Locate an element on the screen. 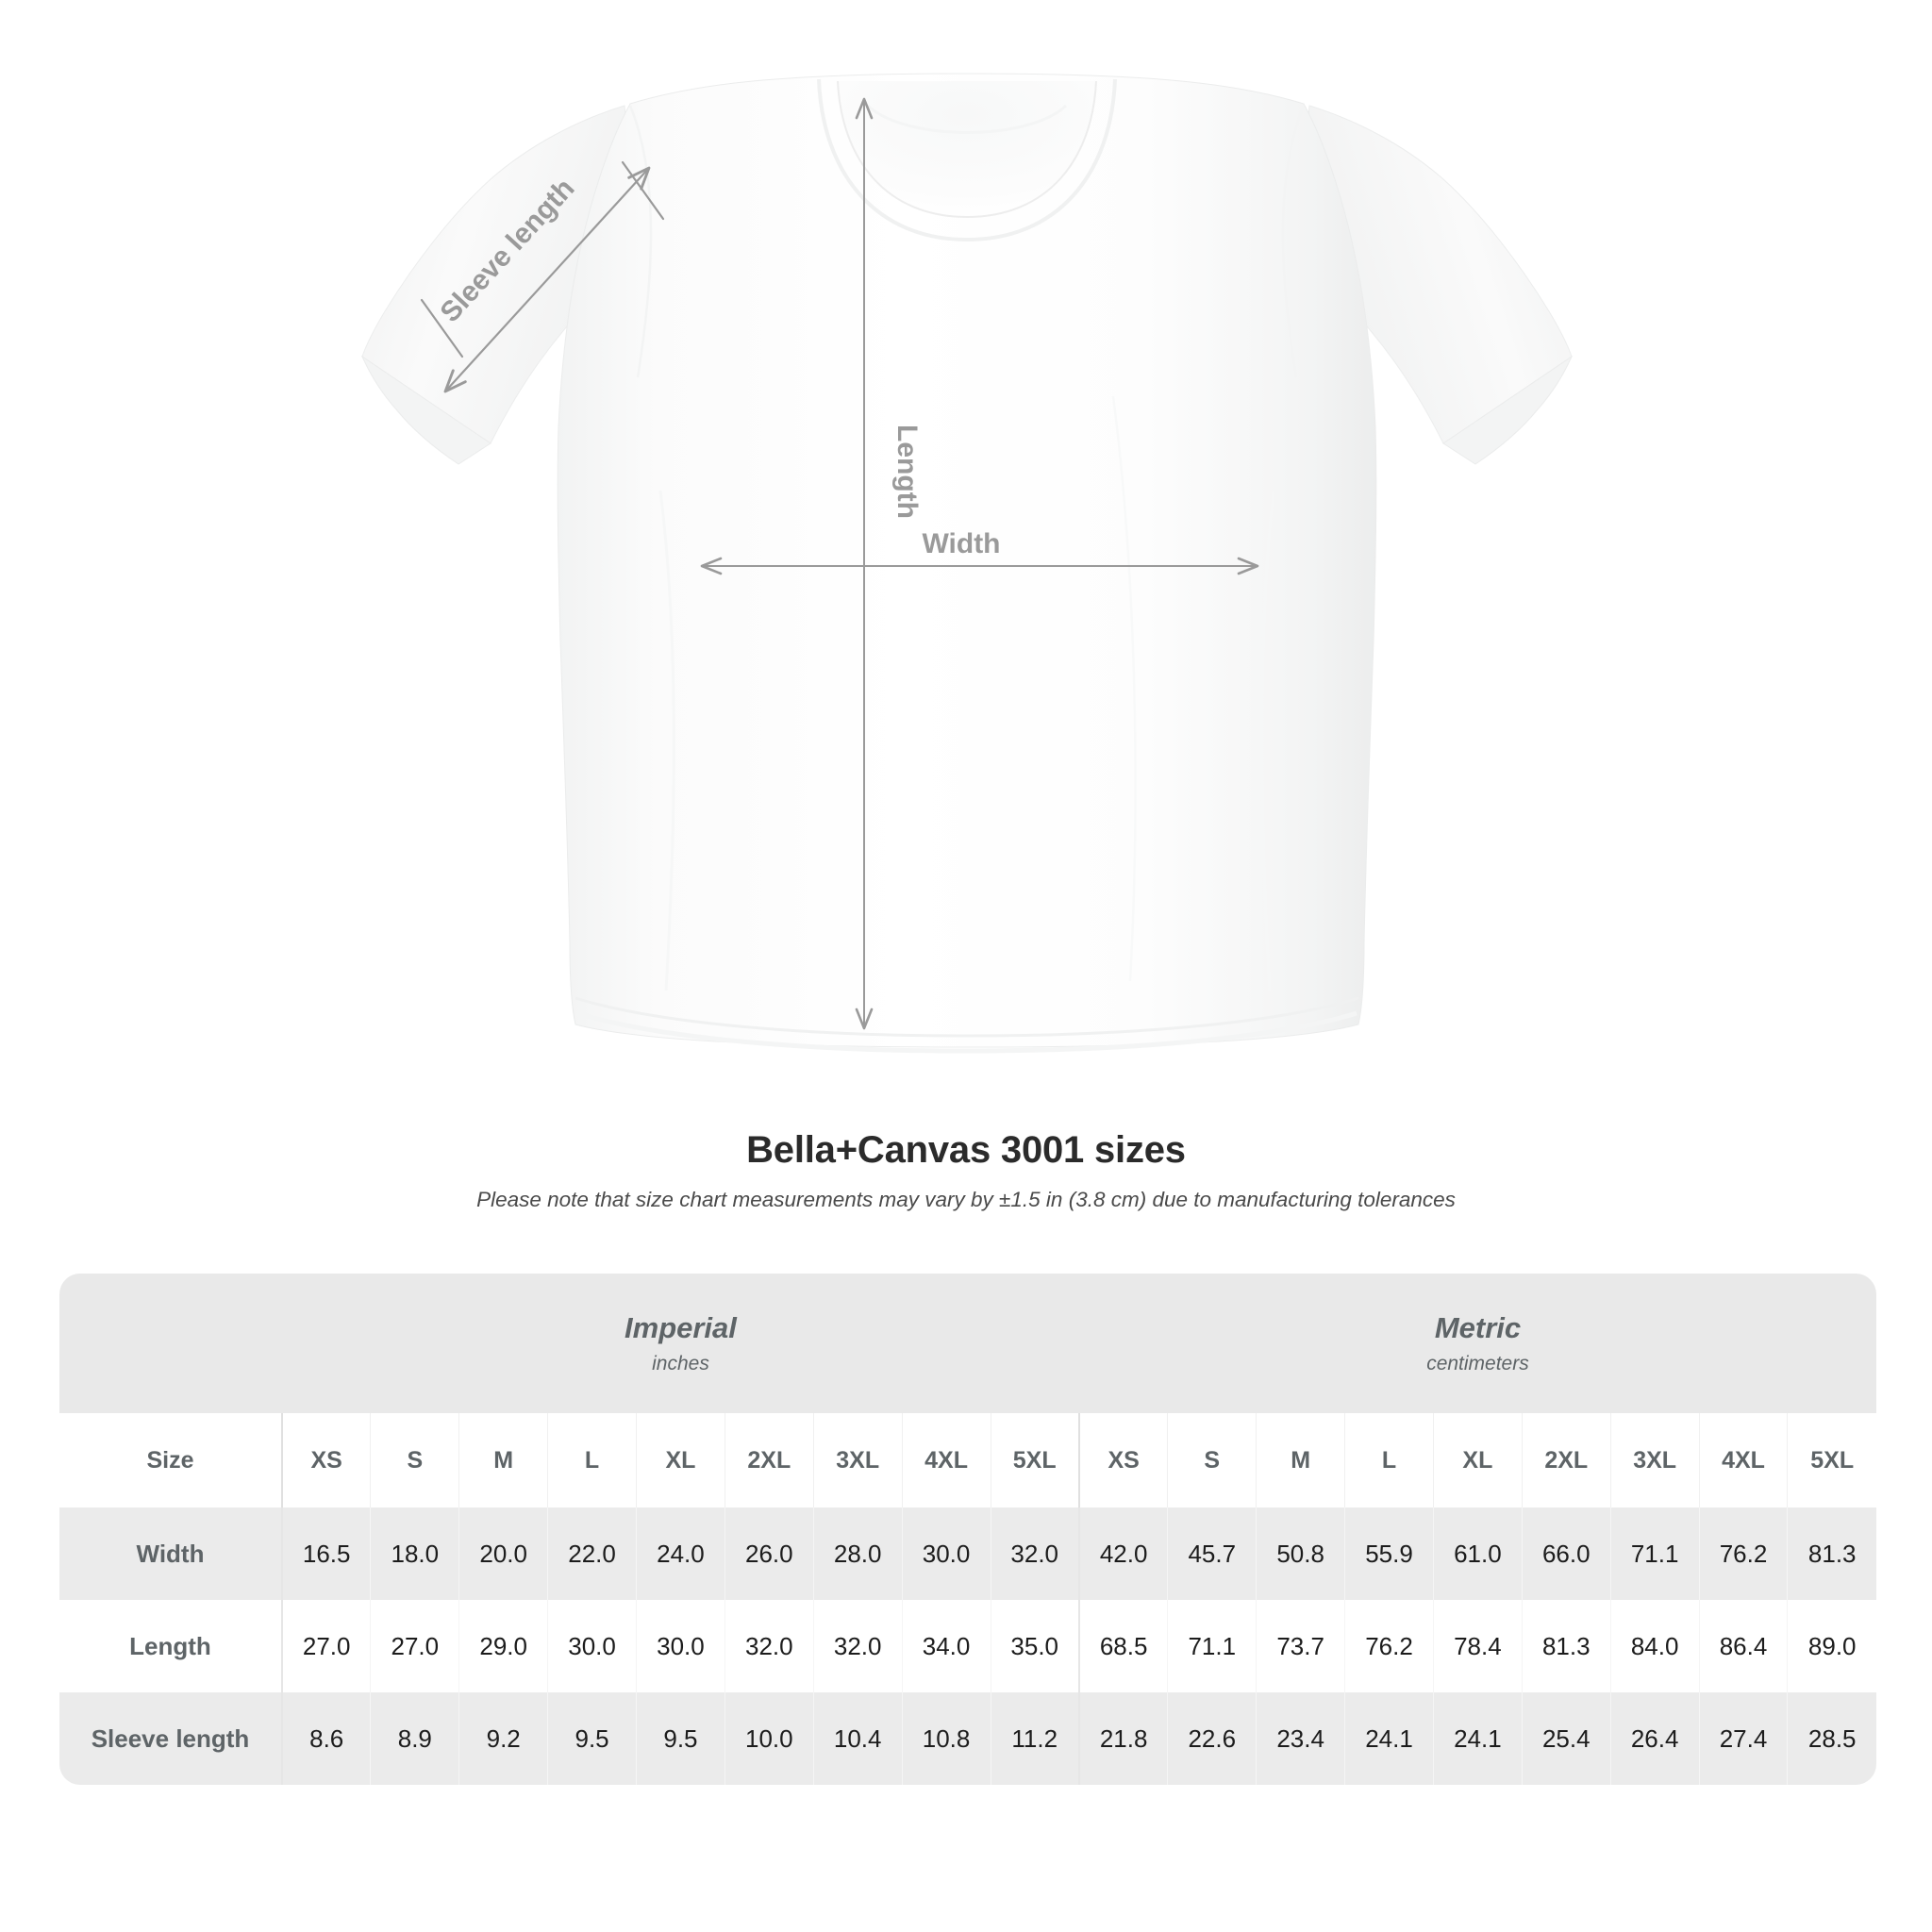 The image size is (1932, 1932). cell-width-imperial-xl: 24.0 is located at coordinates (681, 1554).